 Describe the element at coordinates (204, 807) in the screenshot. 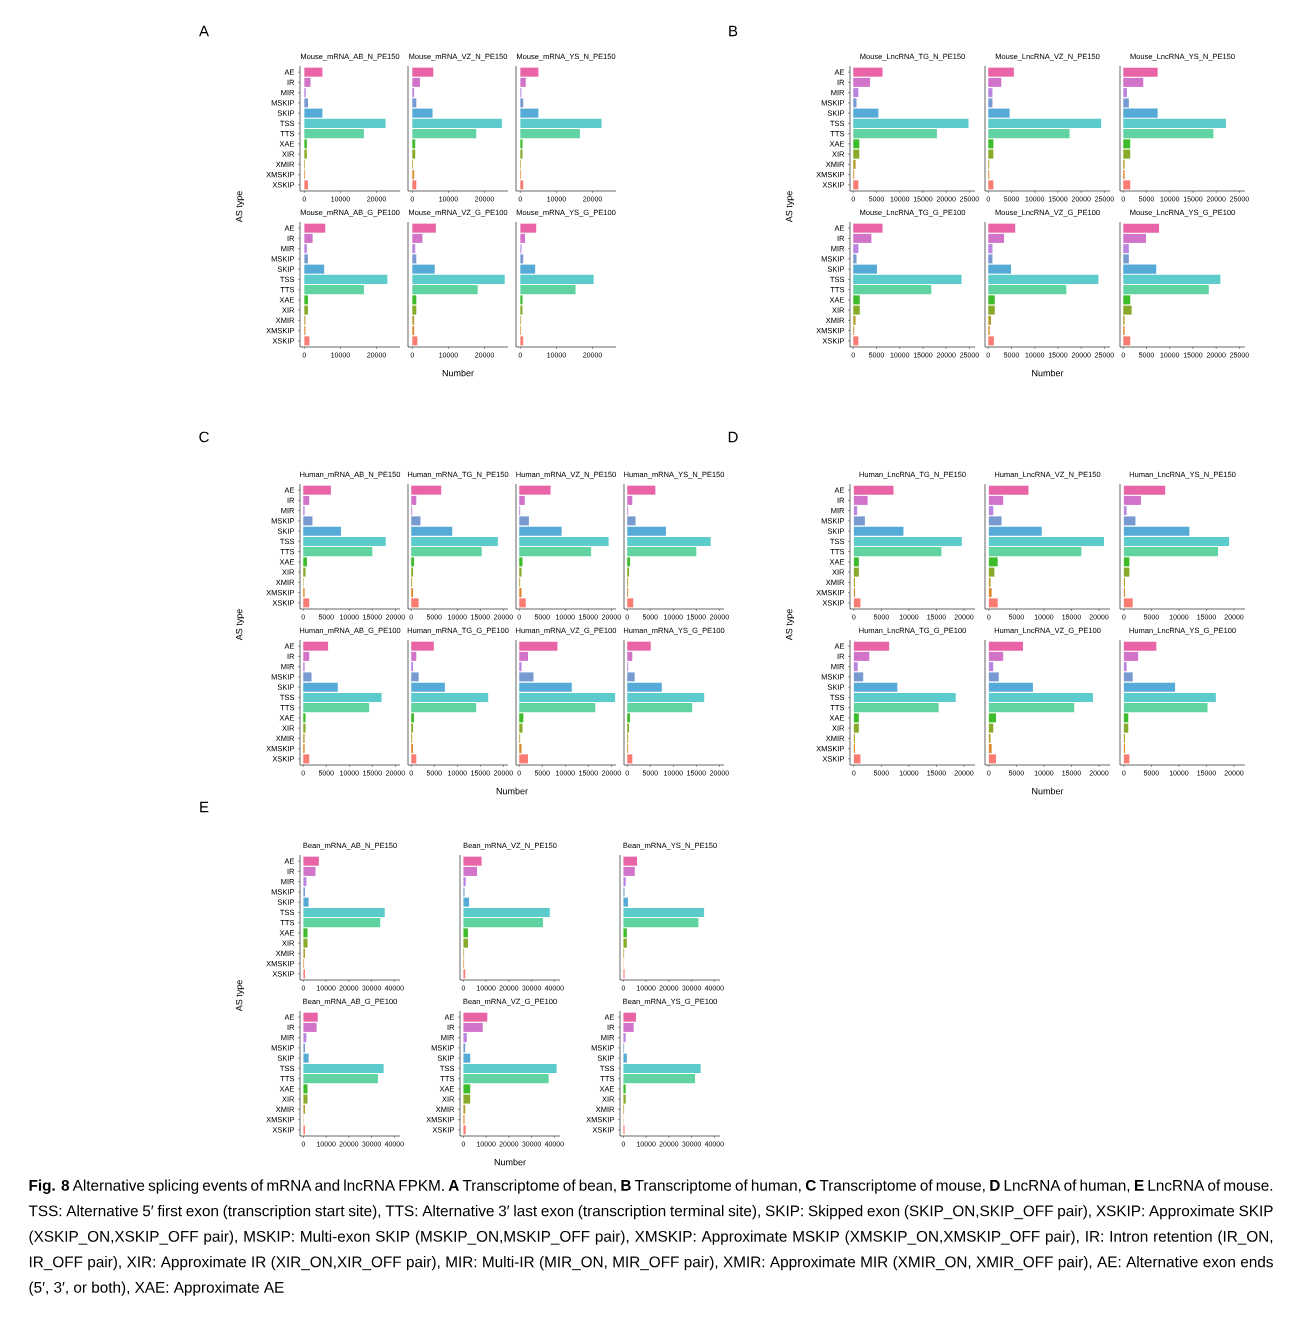

I see `text: E` at that location.